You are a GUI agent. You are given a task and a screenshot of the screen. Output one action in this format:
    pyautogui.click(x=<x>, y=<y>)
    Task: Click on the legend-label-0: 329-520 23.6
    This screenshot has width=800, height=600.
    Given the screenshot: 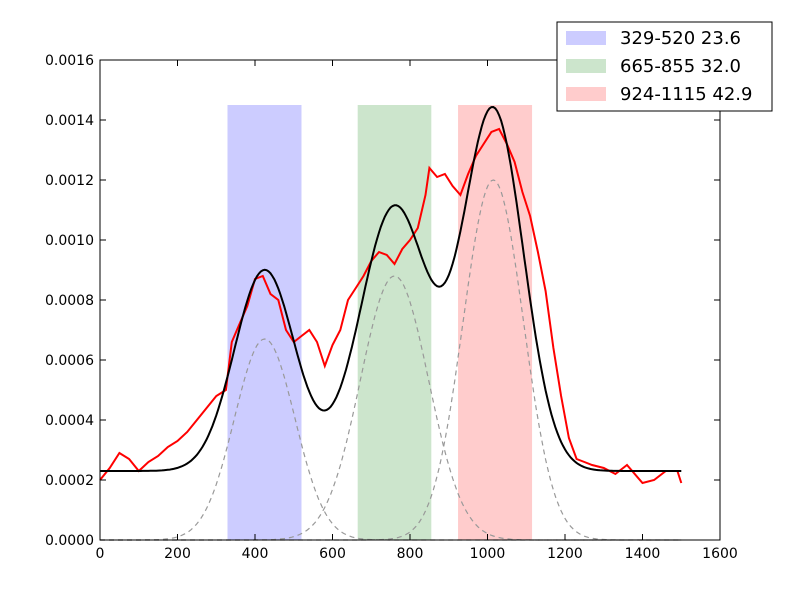 What is the action you would take?
    pyautogui.click(x=680, y=38)
    